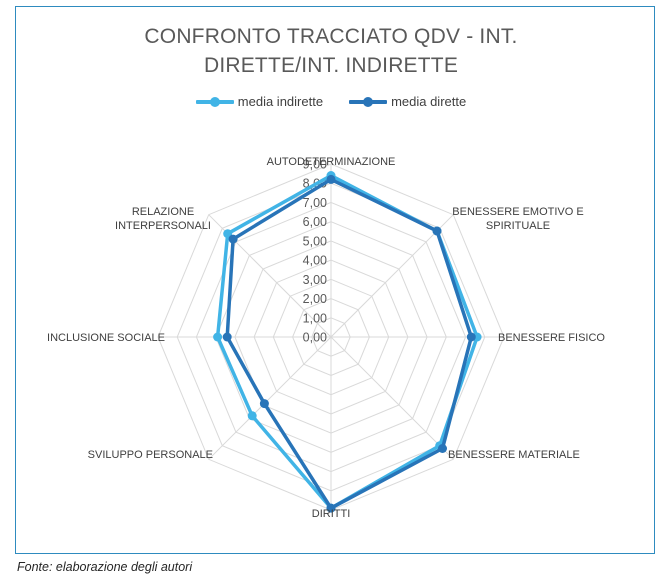  What do you see at coordinates (518, 226) in the screenshot?
I see `axis-label: SPIRITUALE` at bounding box center [518, 226].